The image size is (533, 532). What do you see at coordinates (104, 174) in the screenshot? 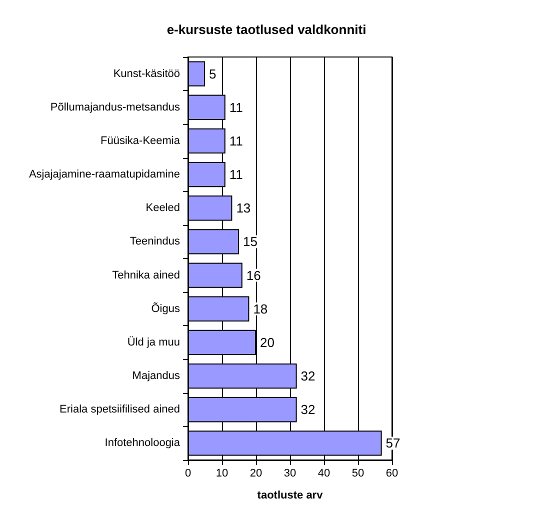
I see `y-tick-label: Asjajajamine-raamatupidamine` at bounding box center [104, 174].